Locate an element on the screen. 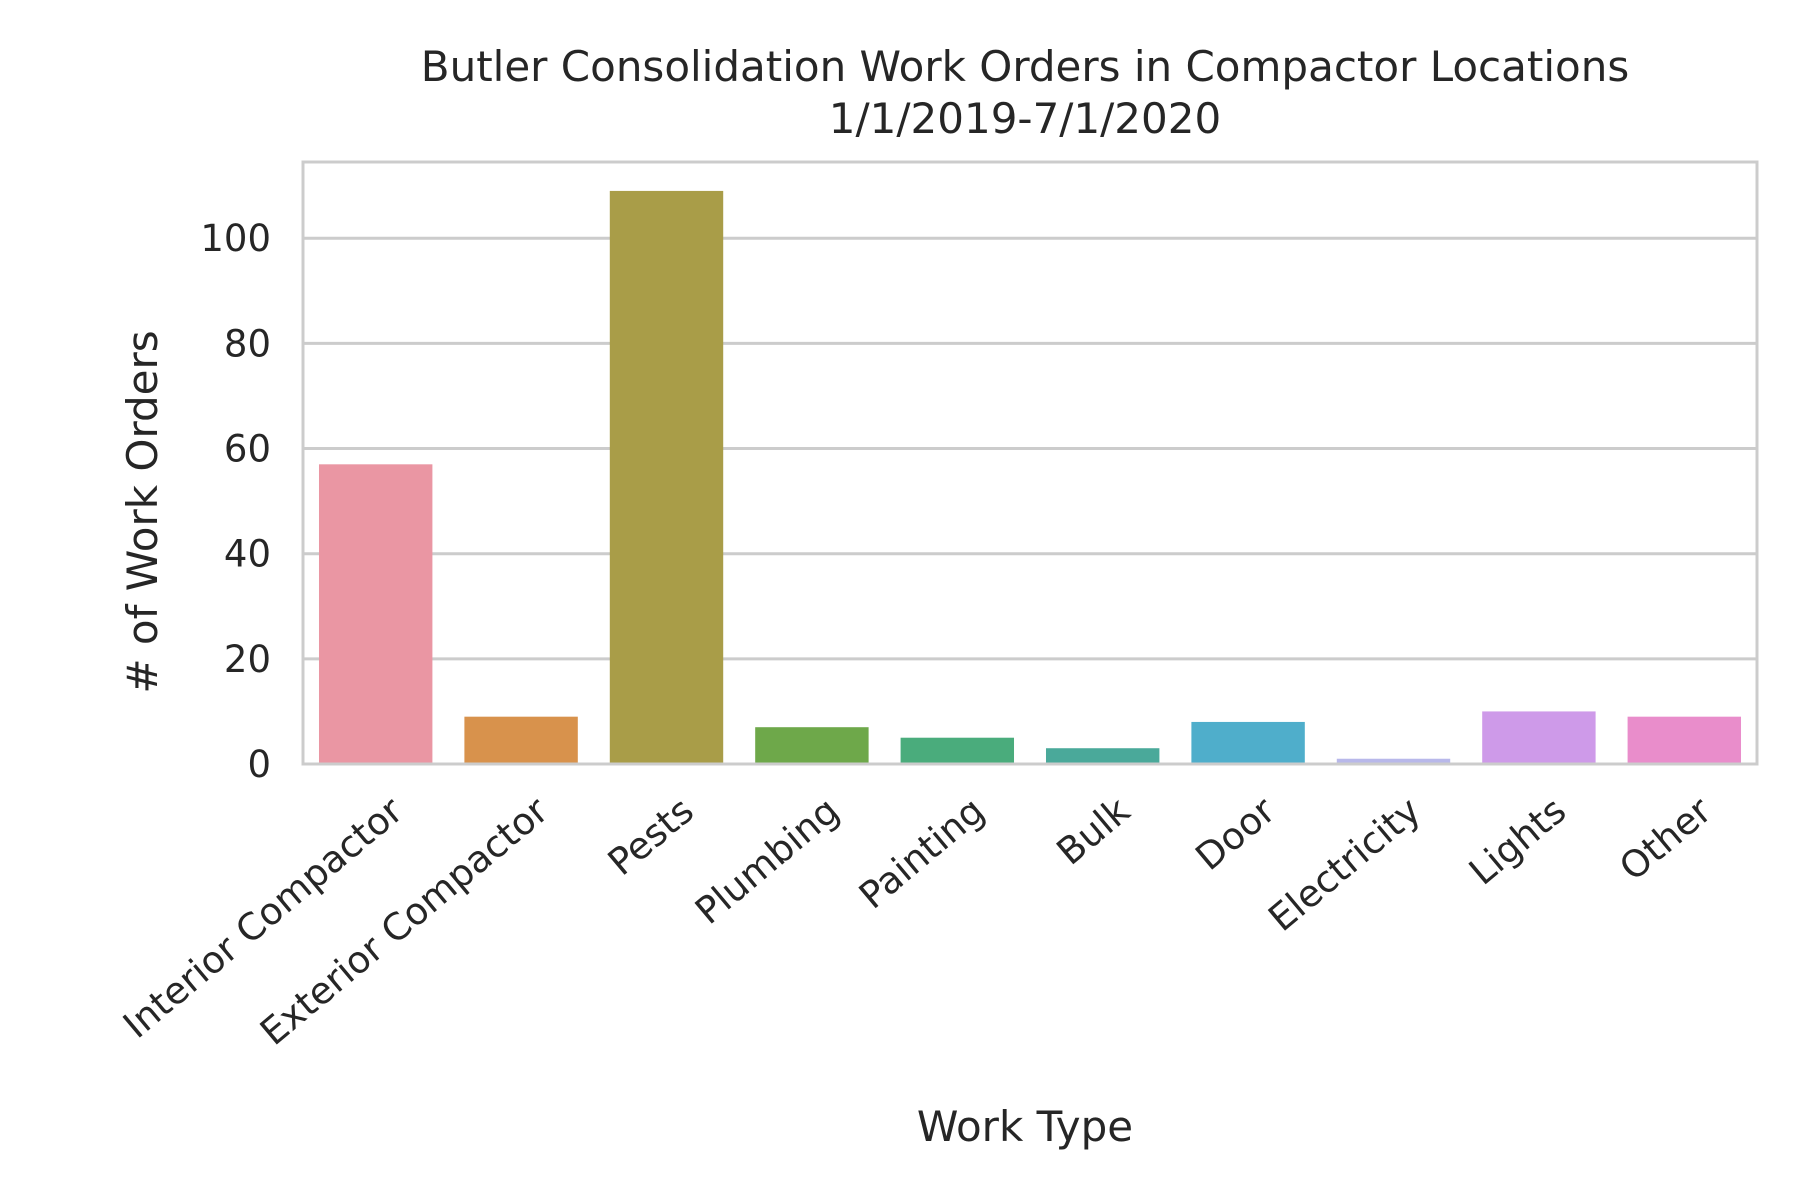 The width and height of the screenshot is (1800, 1200). x-tick-label: Door is located at coordinates (1236, 833).